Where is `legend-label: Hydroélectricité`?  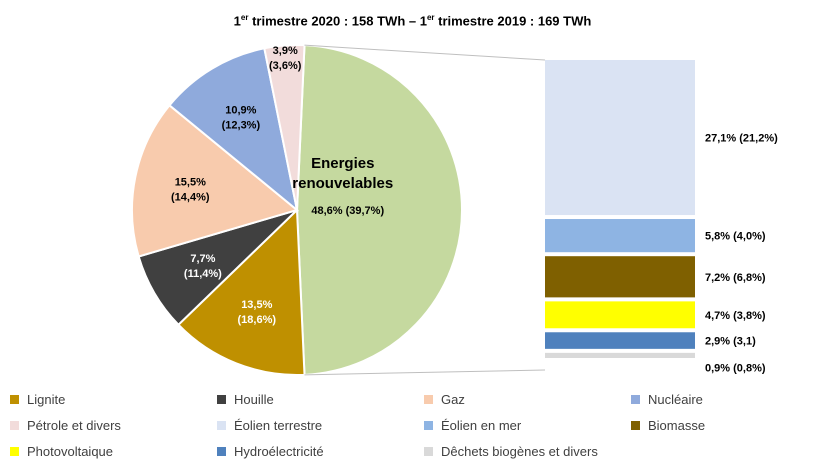 legend-label: Hydroélectricité is located at coordinates (279, 451).